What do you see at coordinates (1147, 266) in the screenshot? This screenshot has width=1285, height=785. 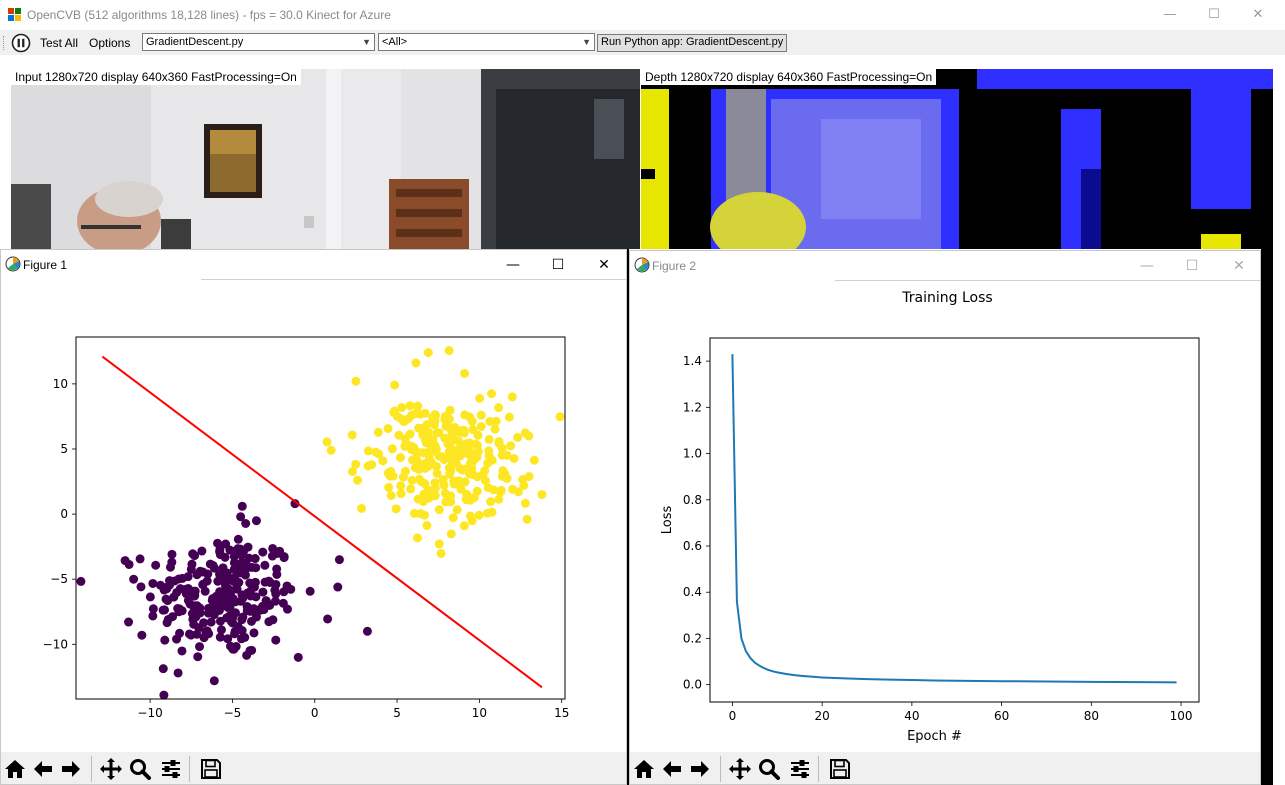 I see `figure2-minimize-button: —` at bounding box center [1147, 266].